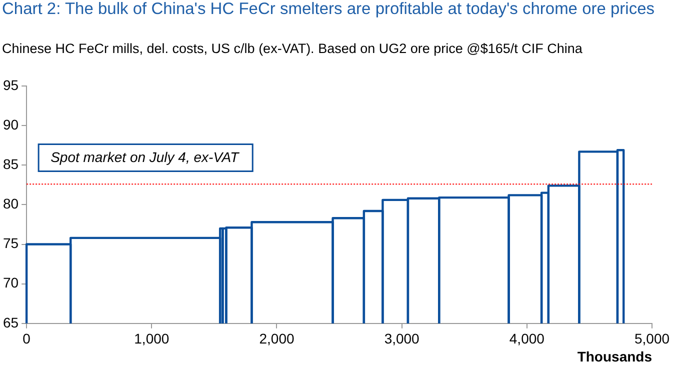  I want to click on x-tick-label: 0, so click(26, 338).